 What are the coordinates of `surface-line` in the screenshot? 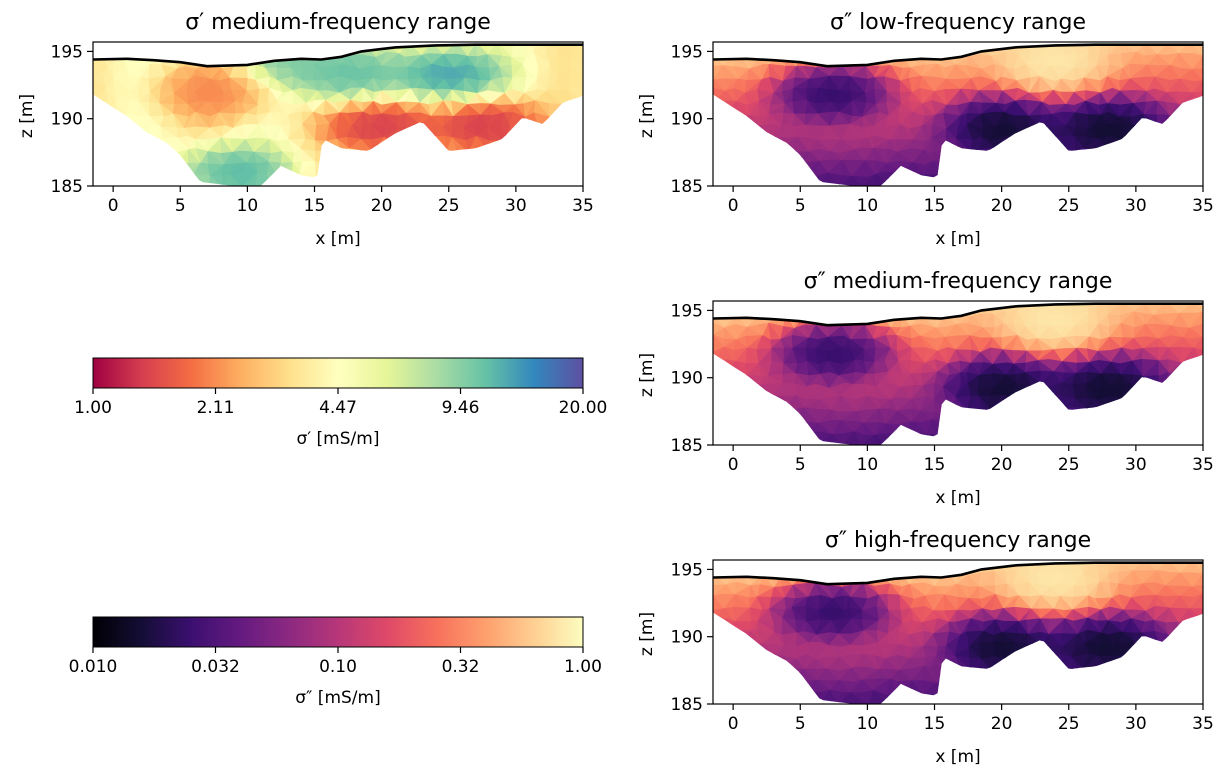 It's located at (957, 314).